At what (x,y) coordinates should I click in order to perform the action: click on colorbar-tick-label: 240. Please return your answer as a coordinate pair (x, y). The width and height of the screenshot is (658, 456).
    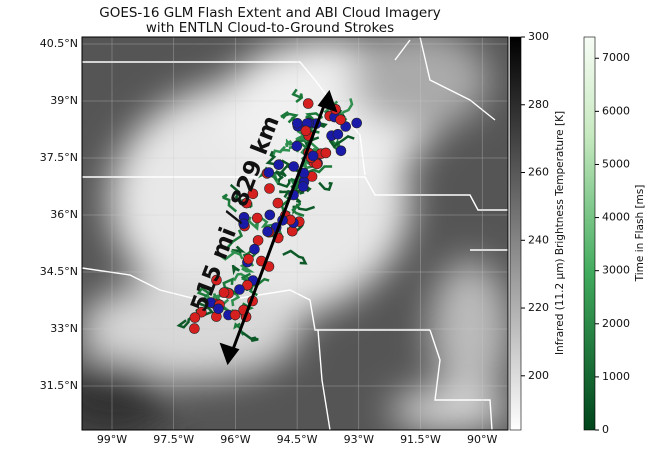
    Looking at the image, I should click on (538, 239).